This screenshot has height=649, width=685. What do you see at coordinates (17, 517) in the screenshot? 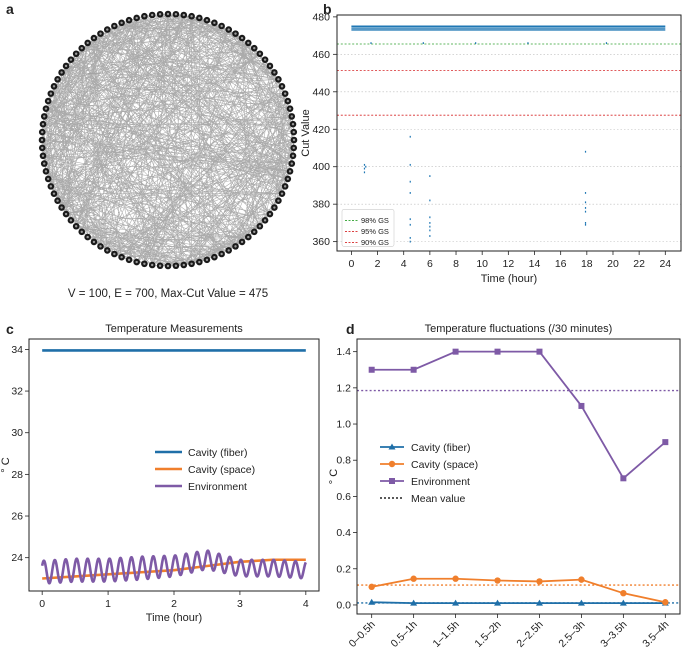
I see `y-tick-label: 26` at bounding box center [17, 517].